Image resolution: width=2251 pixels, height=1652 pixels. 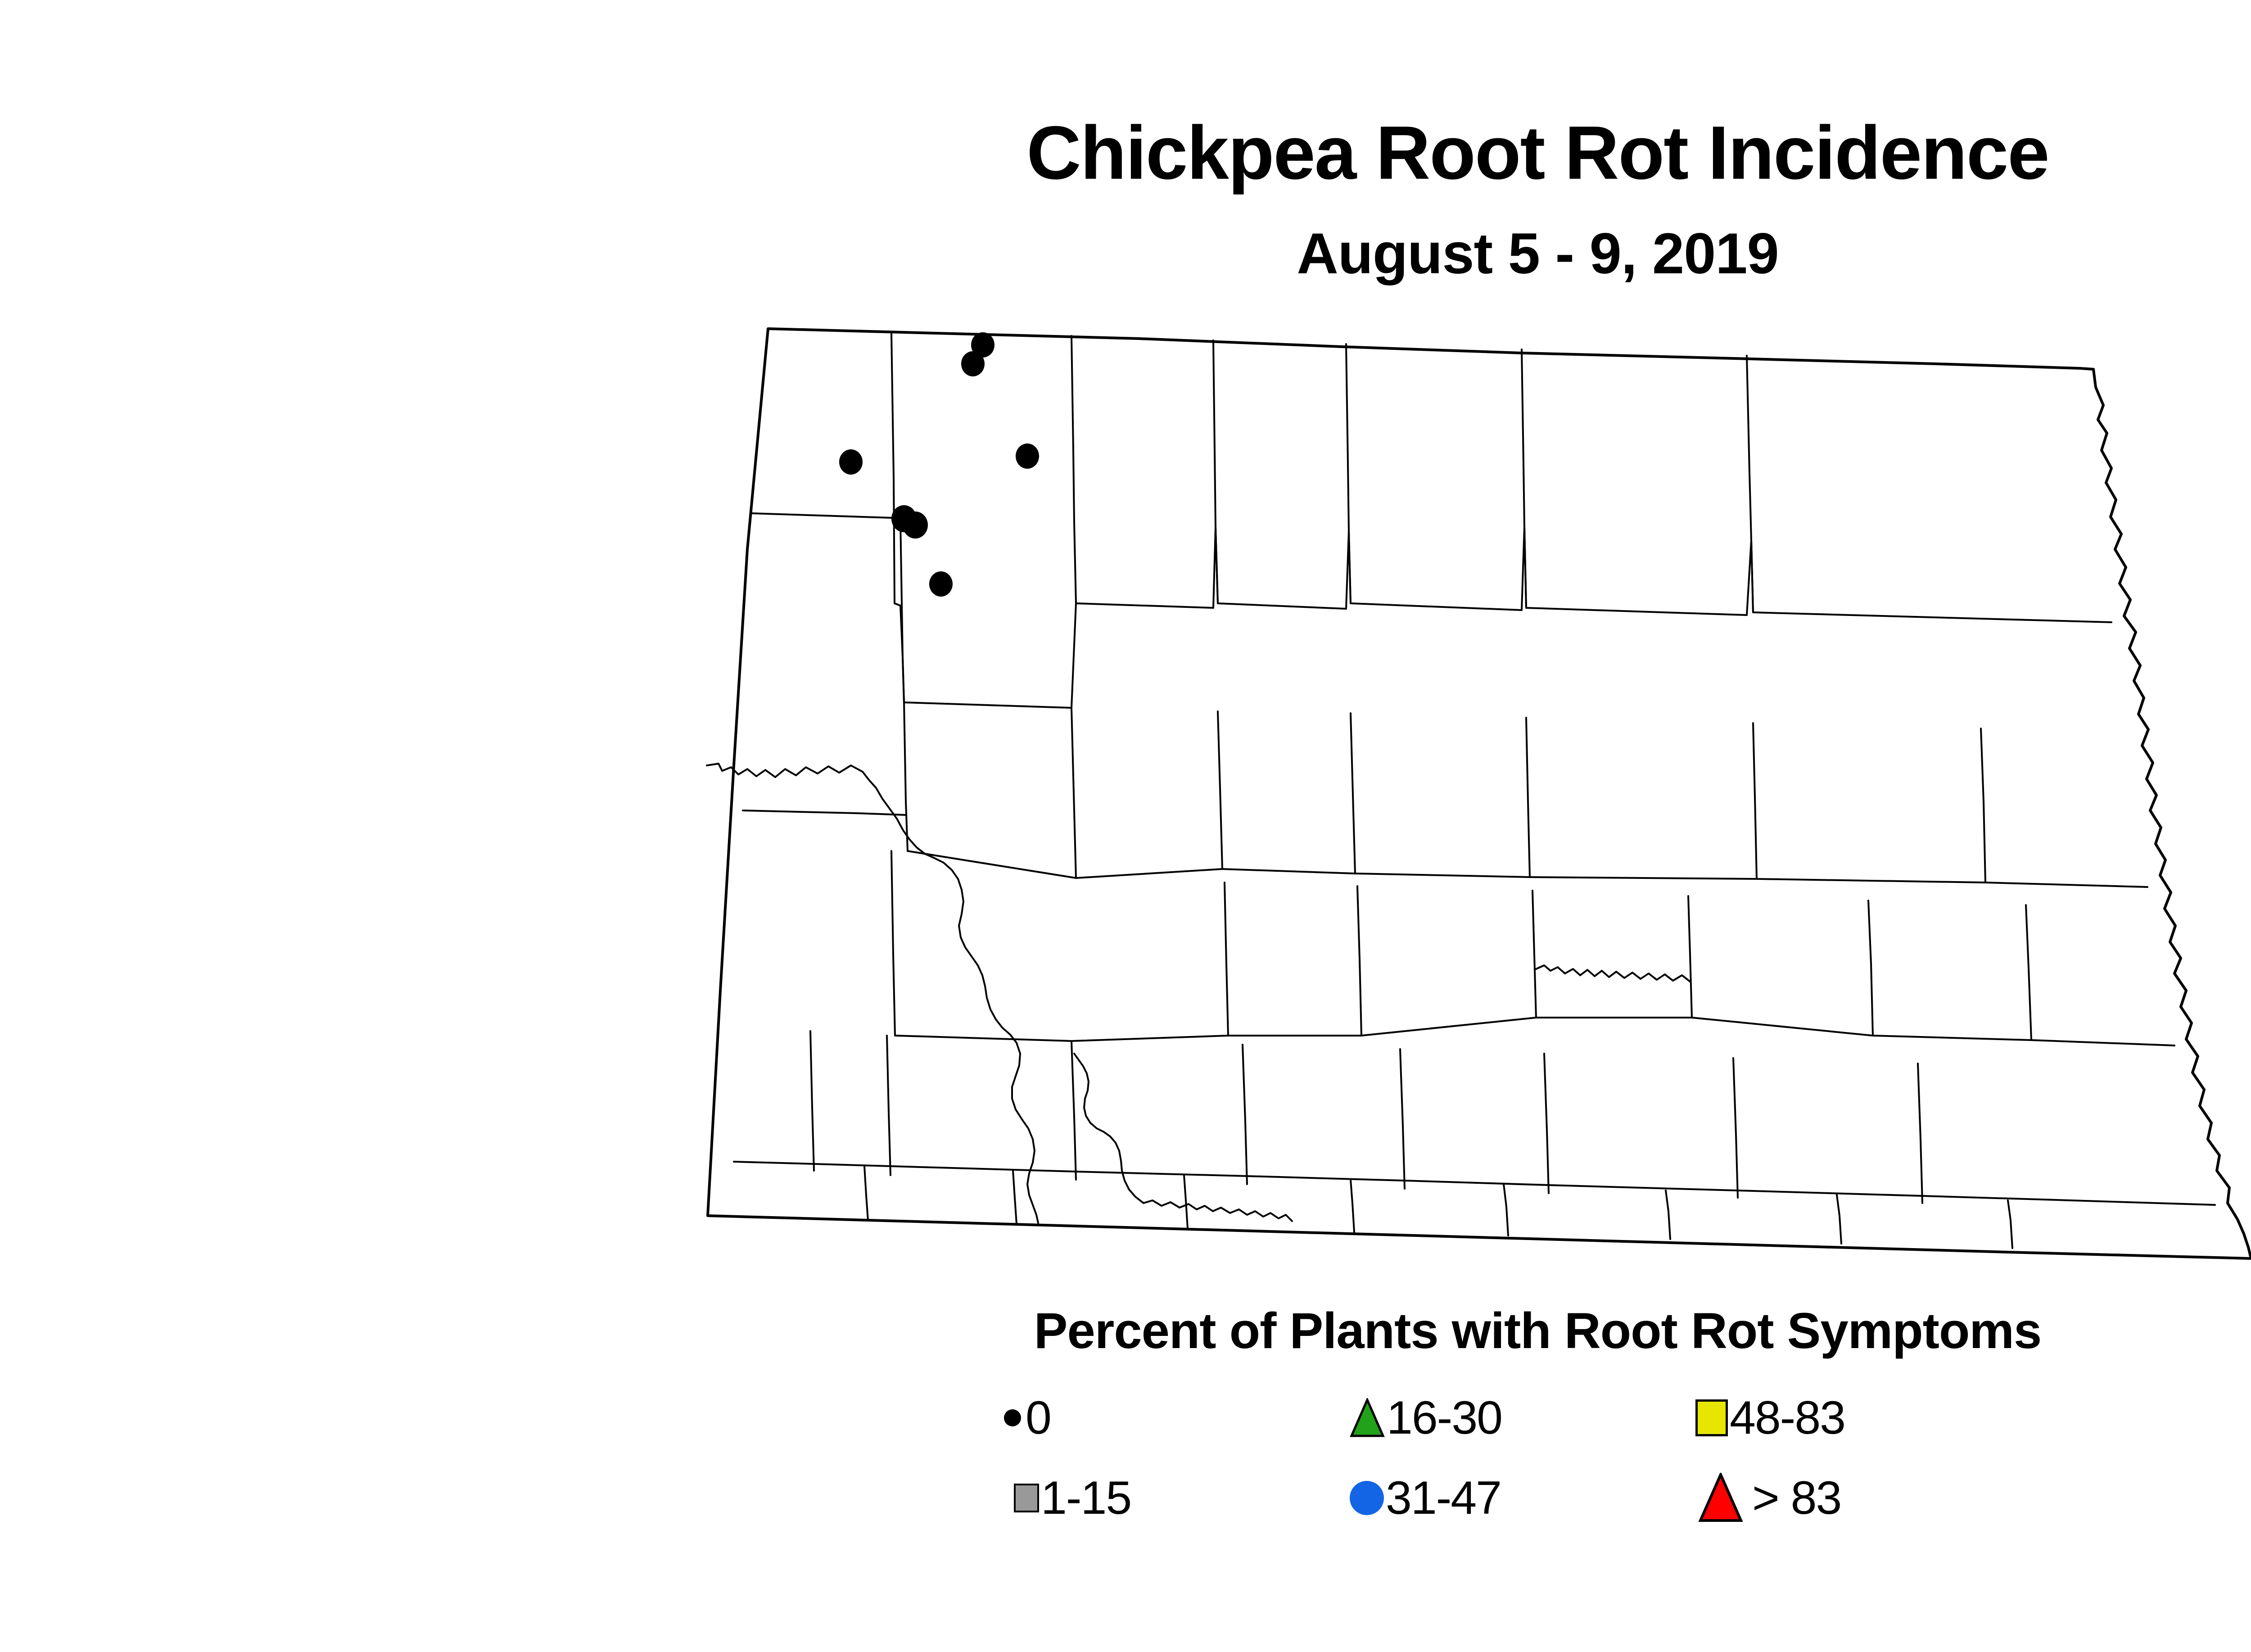 What do you see at coordinates (866, 1193) in the screenshot?
I see `county-line-bowman-adams` at bounding box center [866, 1193].